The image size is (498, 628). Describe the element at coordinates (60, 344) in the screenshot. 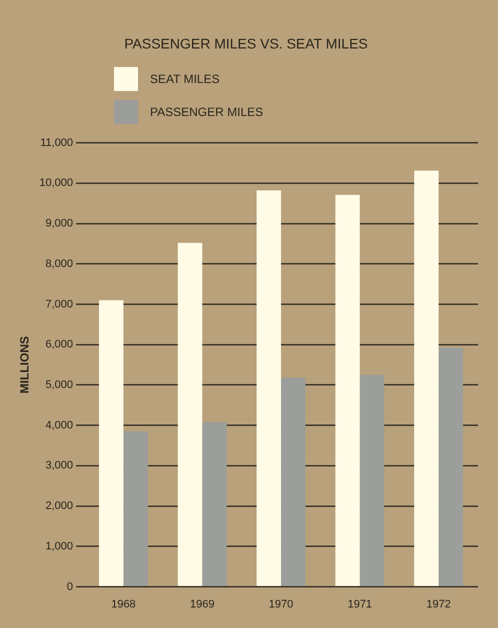

I see `y-tick-label: 6,000` at that location.